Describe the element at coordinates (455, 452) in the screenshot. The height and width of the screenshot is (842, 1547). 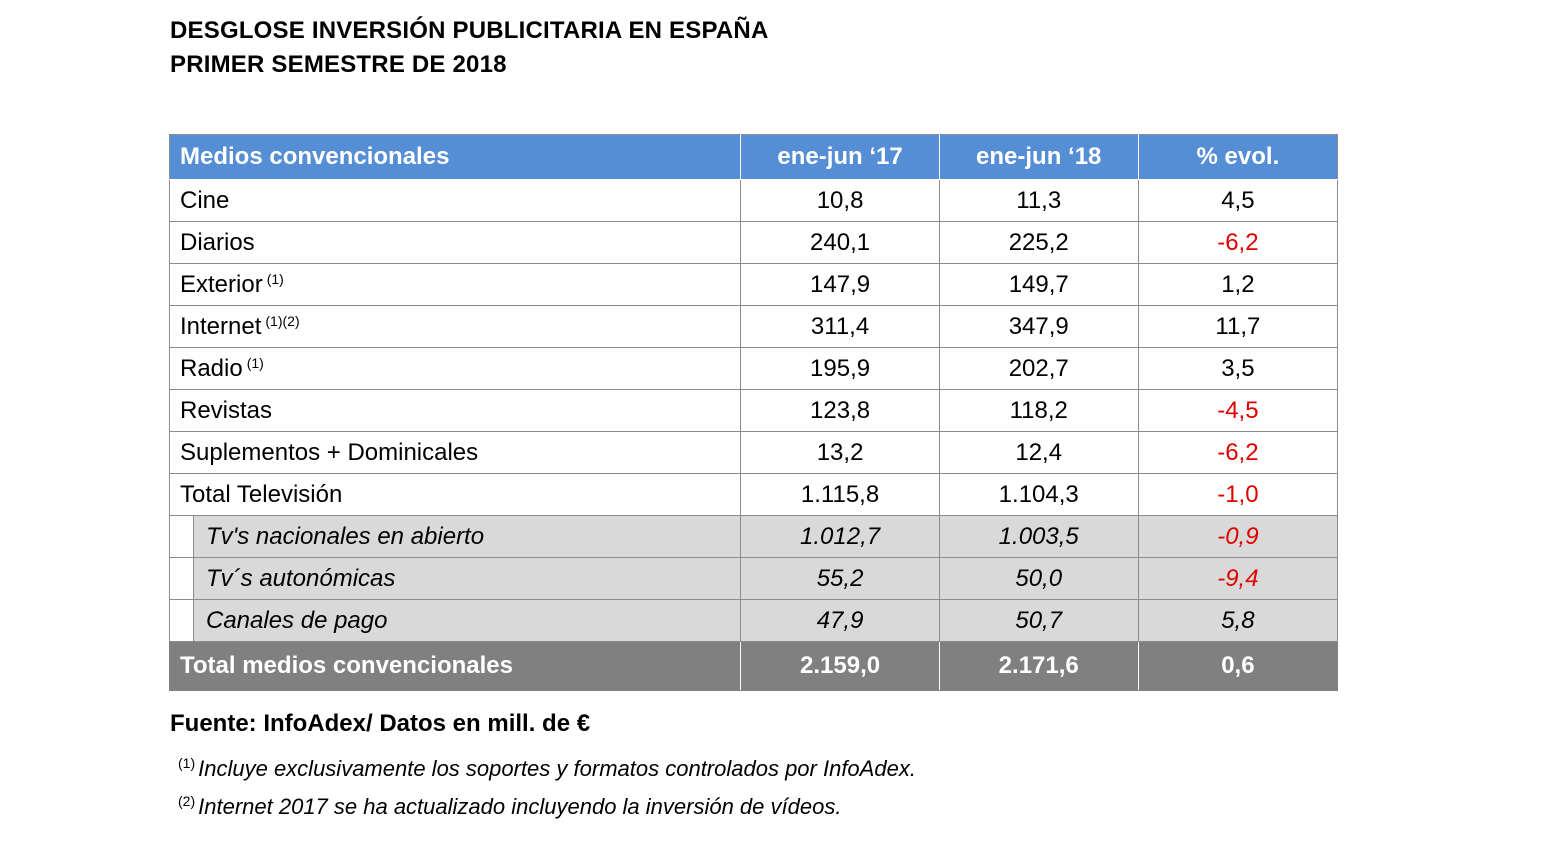
I see `row-label: Suplementos + Dominicales` at that location.